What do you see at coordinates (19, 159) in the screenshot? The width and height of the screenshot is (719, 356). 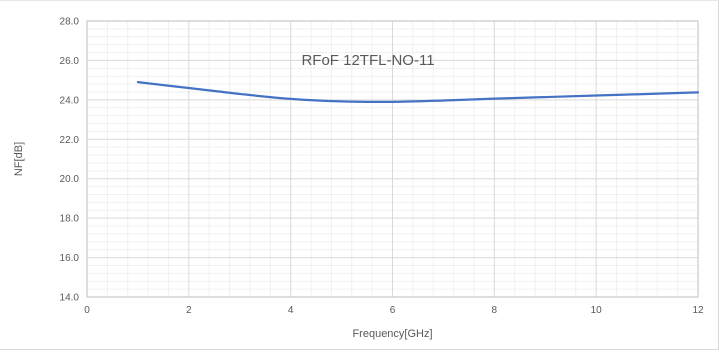 I see `y-axis-title: NF[dB]` at bounding box center [19, 159].